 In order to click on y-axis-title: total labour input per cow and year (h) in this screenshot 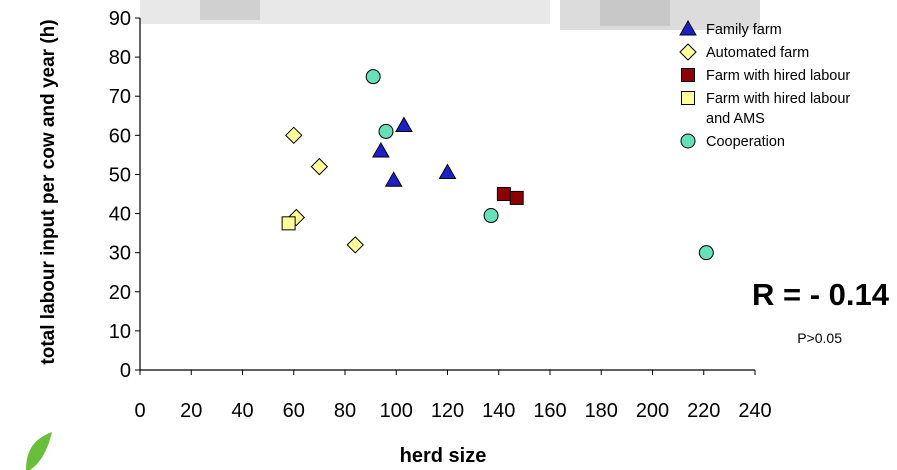, I will do `click(48, 191)`.